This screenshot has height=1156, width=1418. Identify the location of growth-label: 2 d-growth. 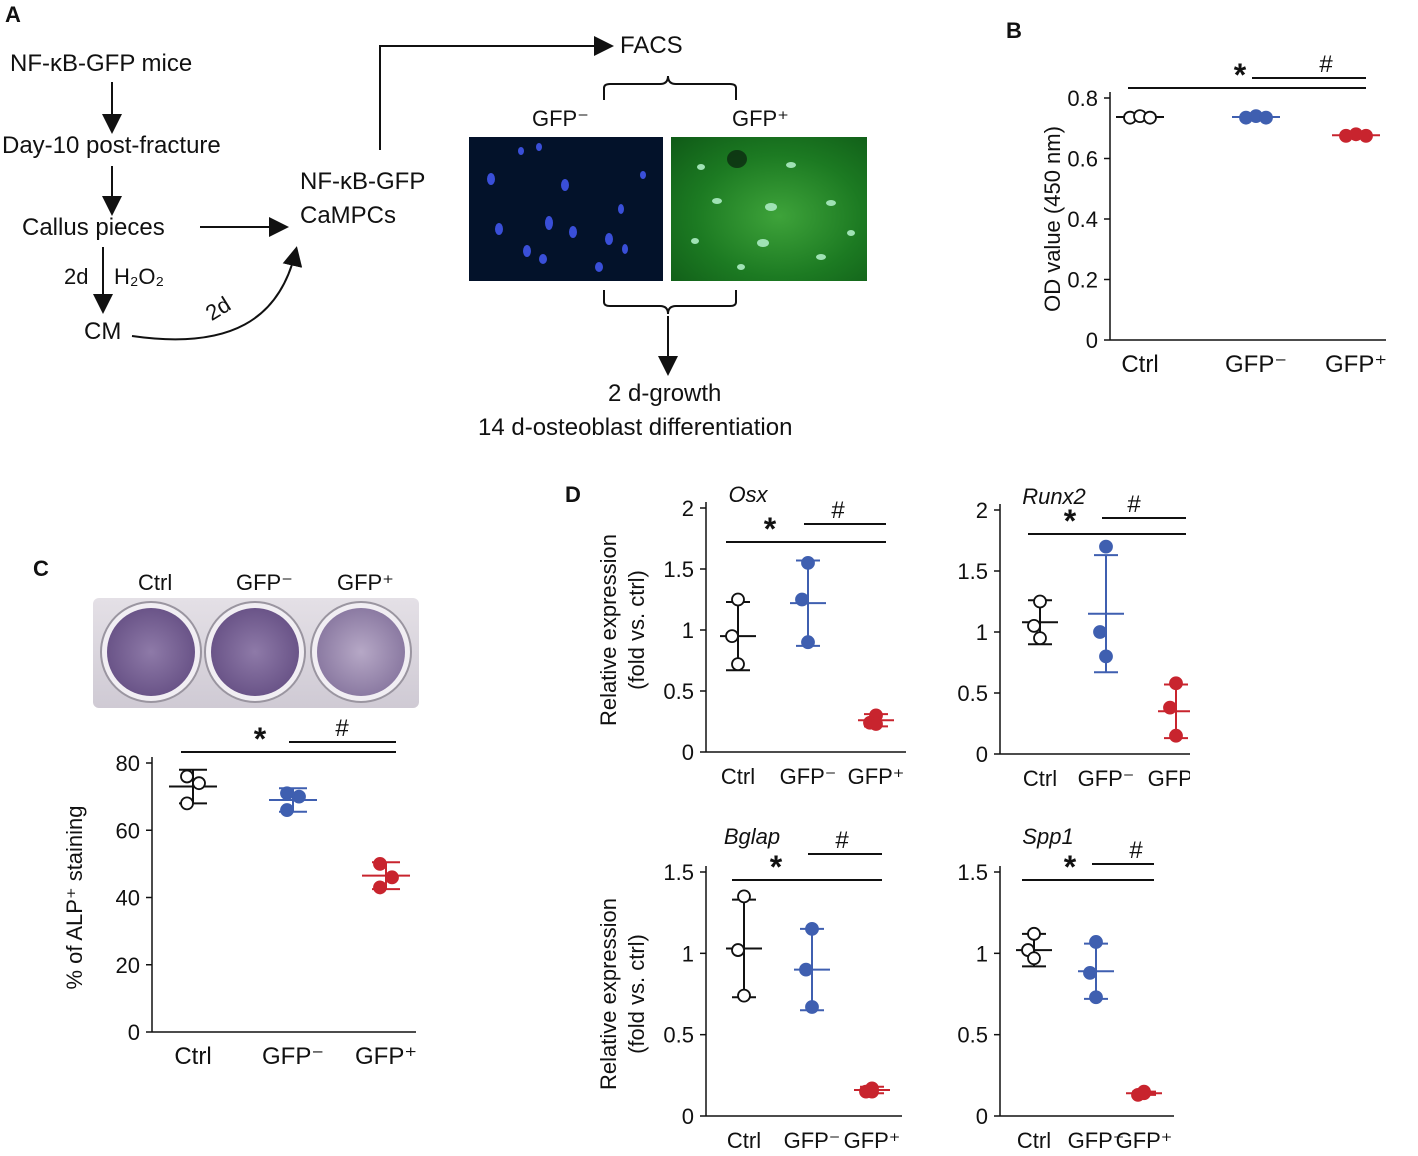
(665, 393).